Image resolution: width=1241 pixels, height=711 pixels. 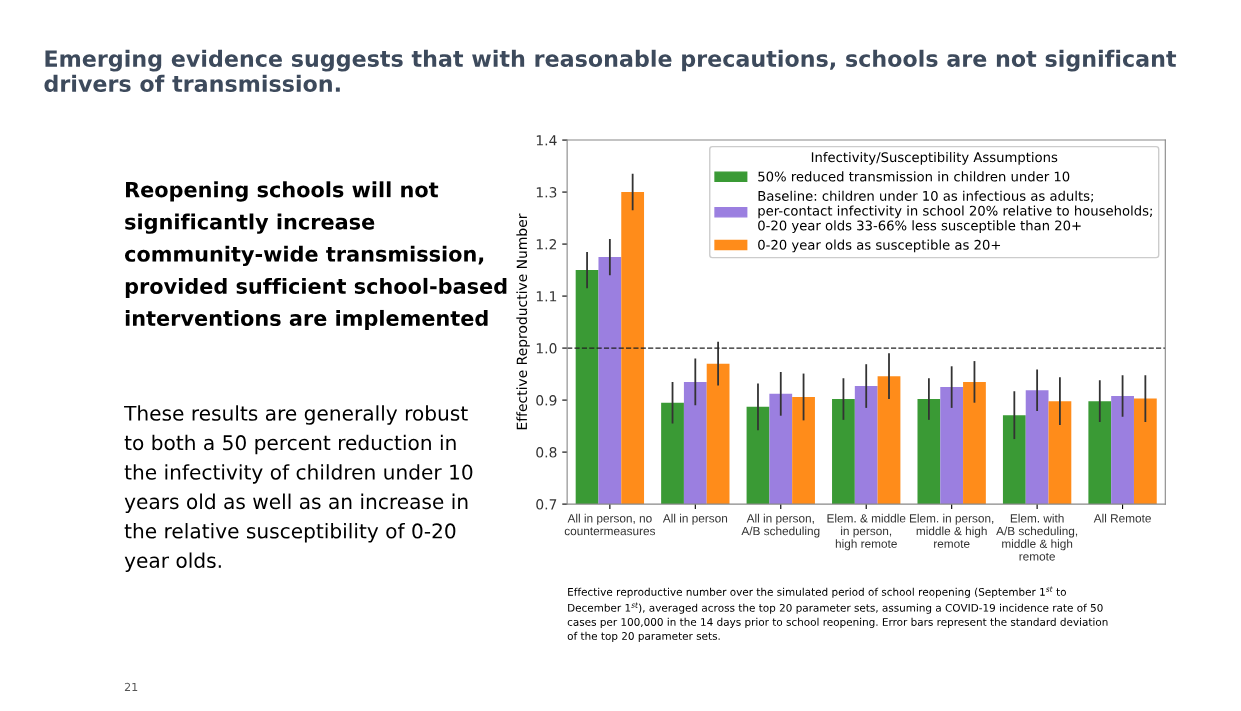 What do you see at coordinates (951, 530) in the screenshot?
I see `x-tick-label: Elem. in person, middle & high remote` at bounding box center [951, 530].